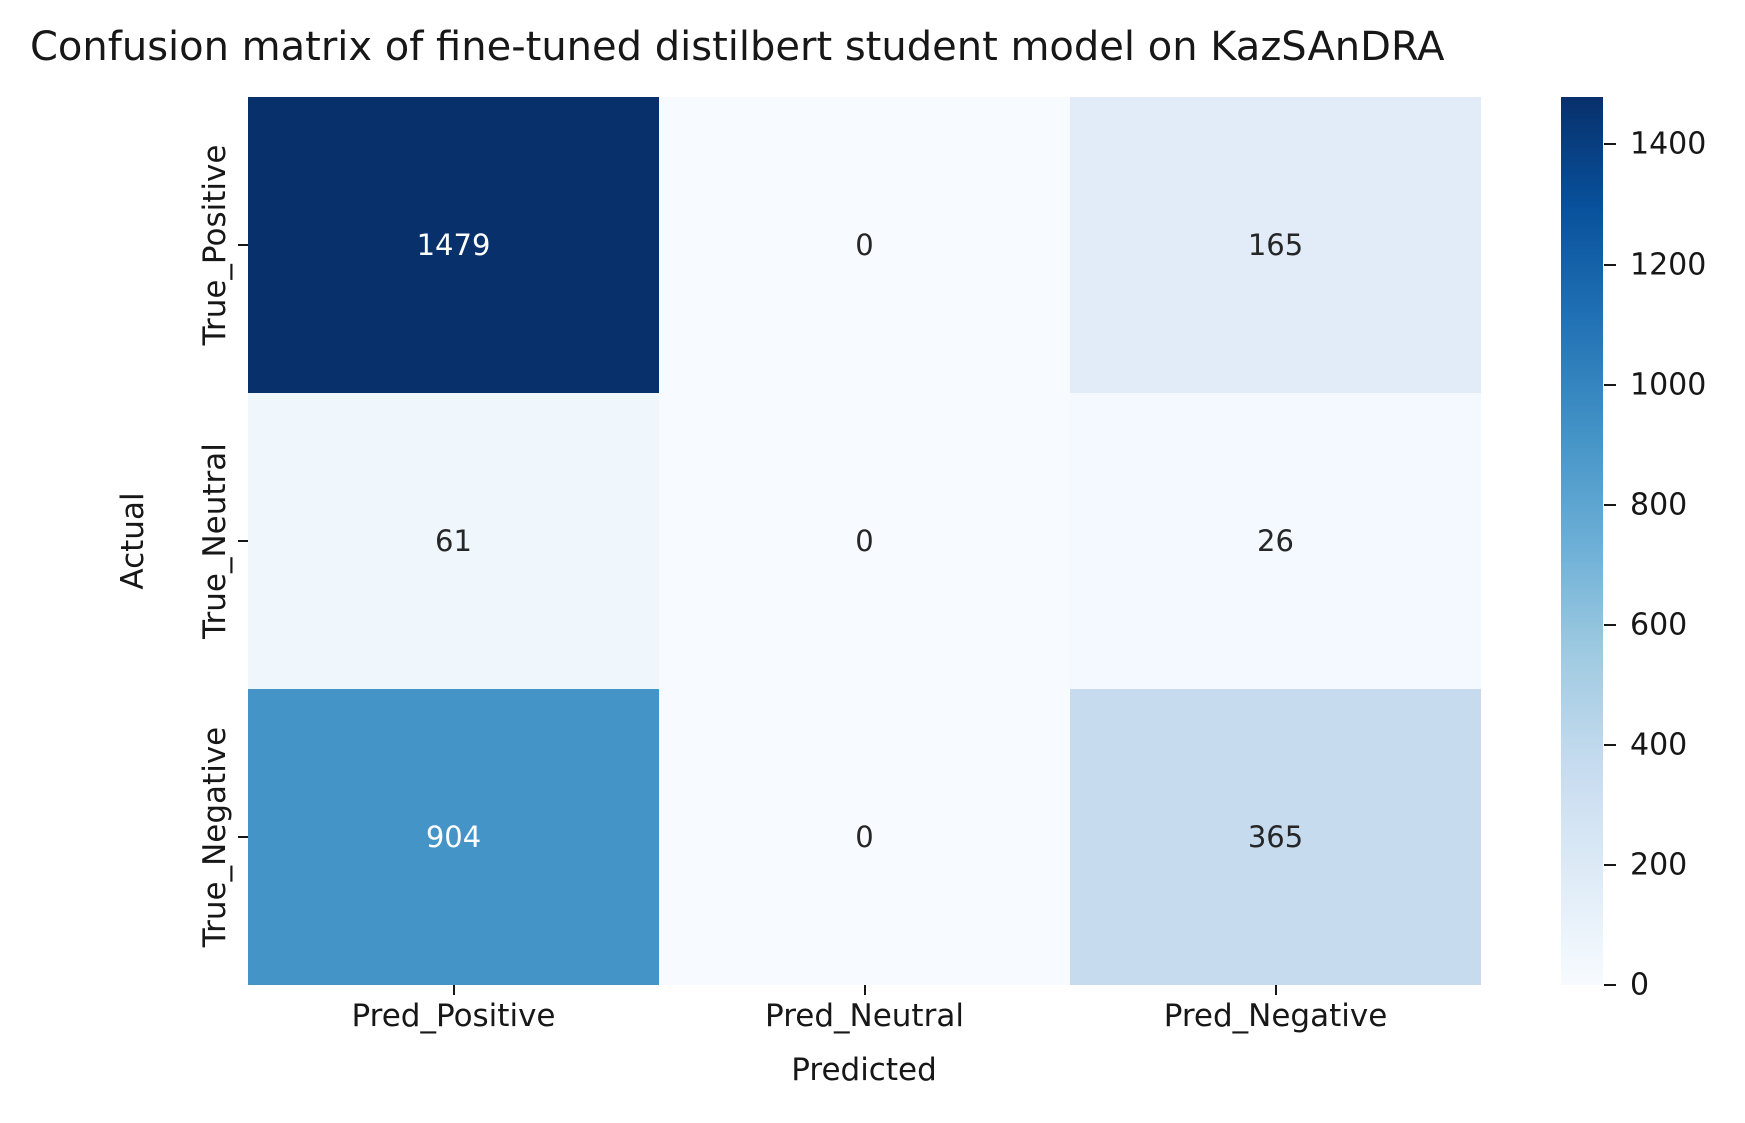 The height and width of the screenshot is (1123, 1745). Describe the element at coordinates (453, 1016) in the screenshot. I see `x-tick-label: Pred_Positive` at that location.